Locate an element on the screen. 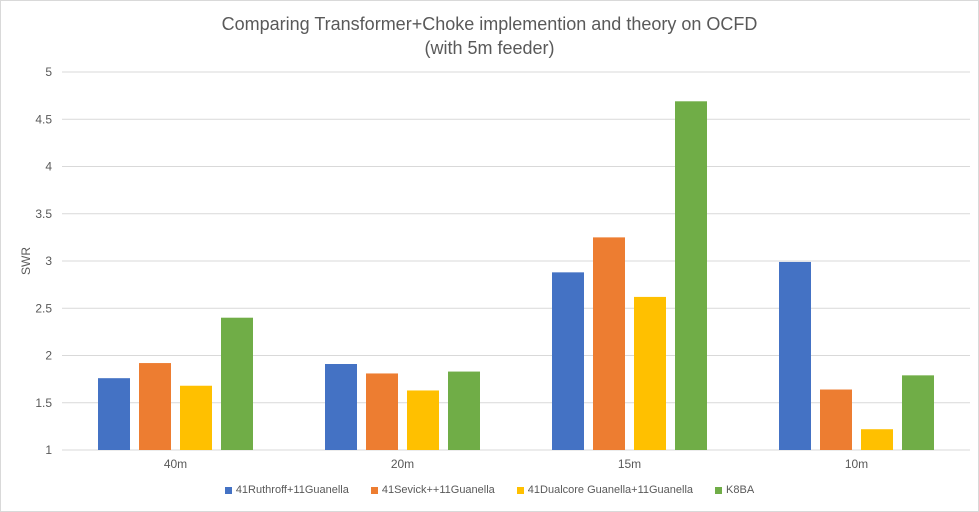 The width and height of the screenshot is (979, 512). legend-label: 41Dualcore Guanella+11Guanella is located at coordinates (610, 490).